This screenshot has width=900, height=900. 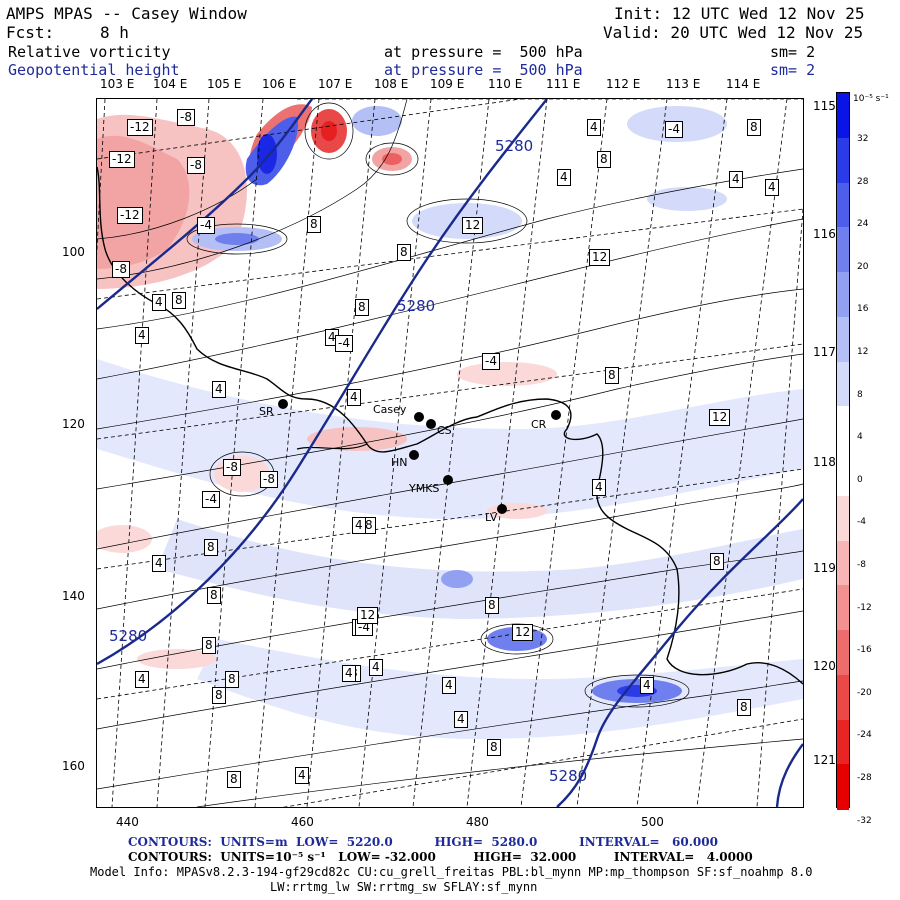 What do you see at coordinates (89, 52) in the screenshot?
I see `field1-name: Relative vorticity` at bounding box center [89, 52].